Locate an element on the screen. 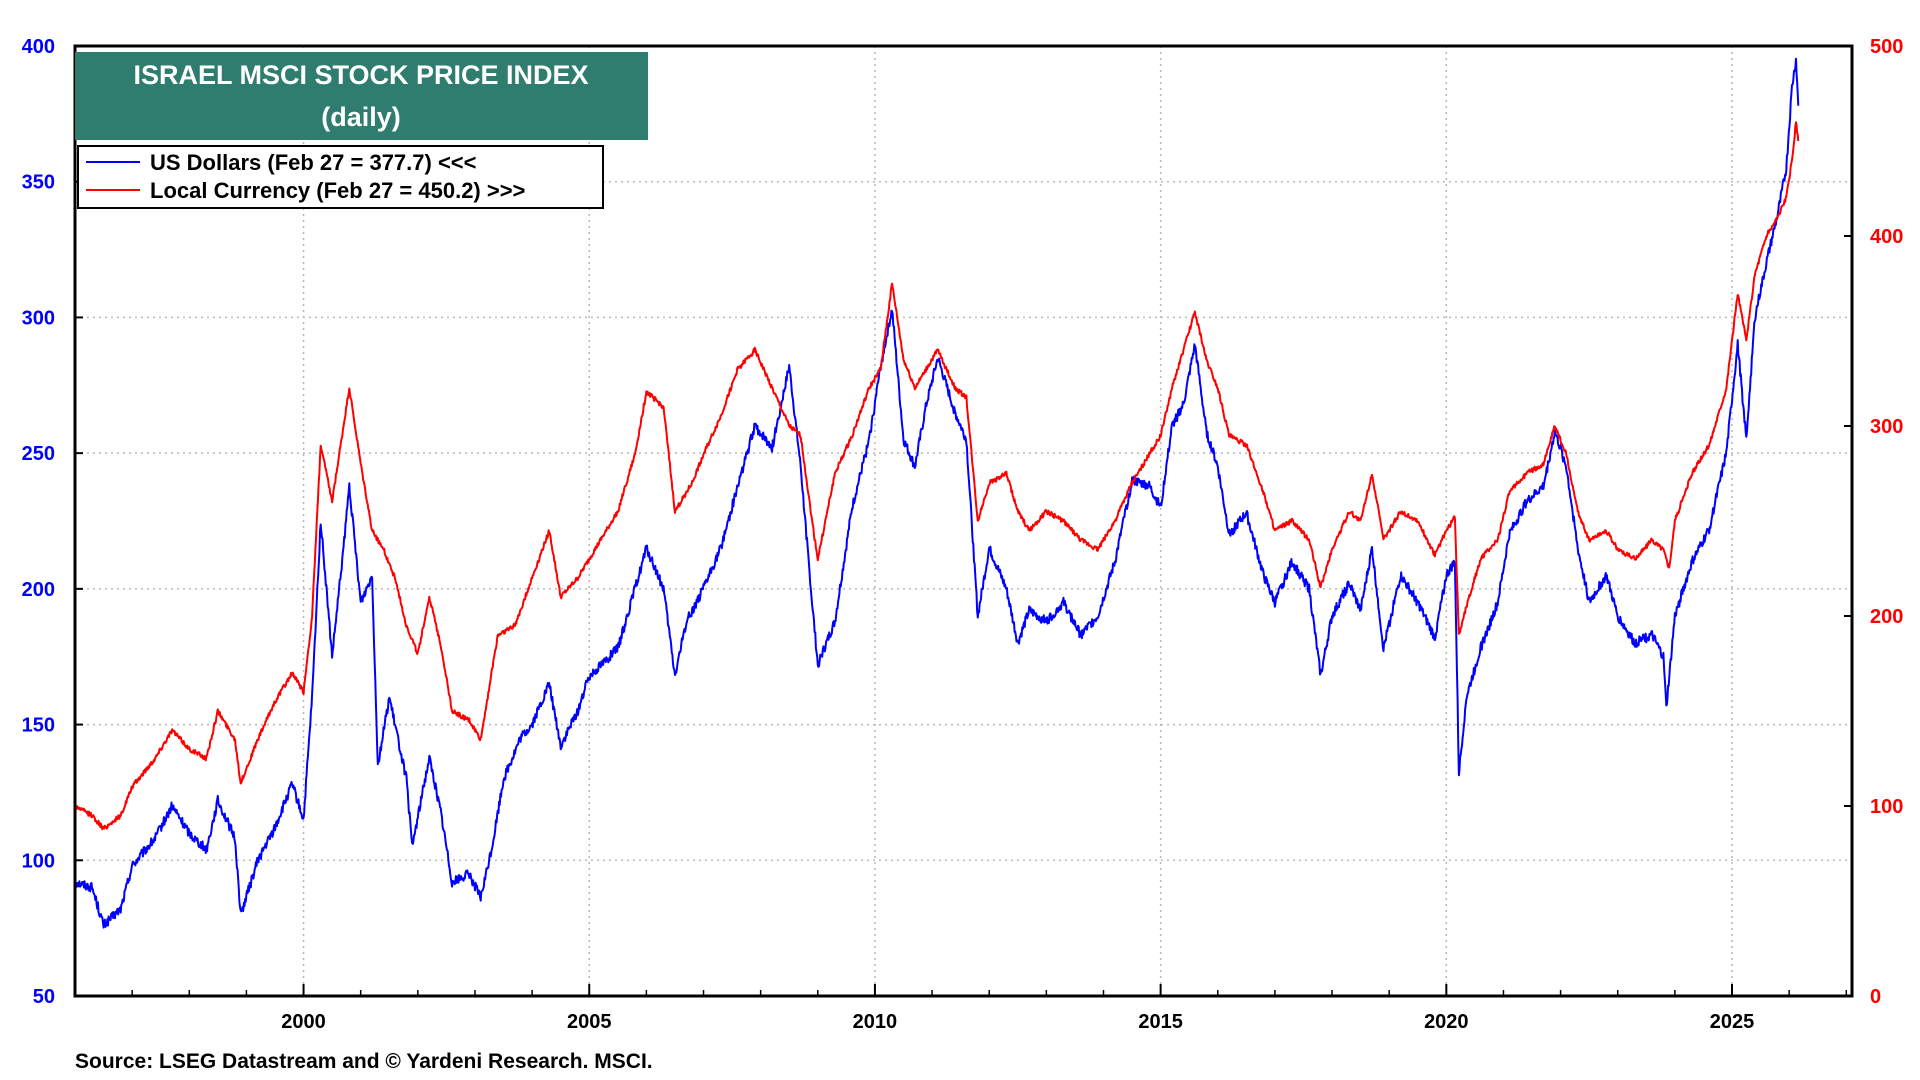  title-background is located at coordinates (361, 96).